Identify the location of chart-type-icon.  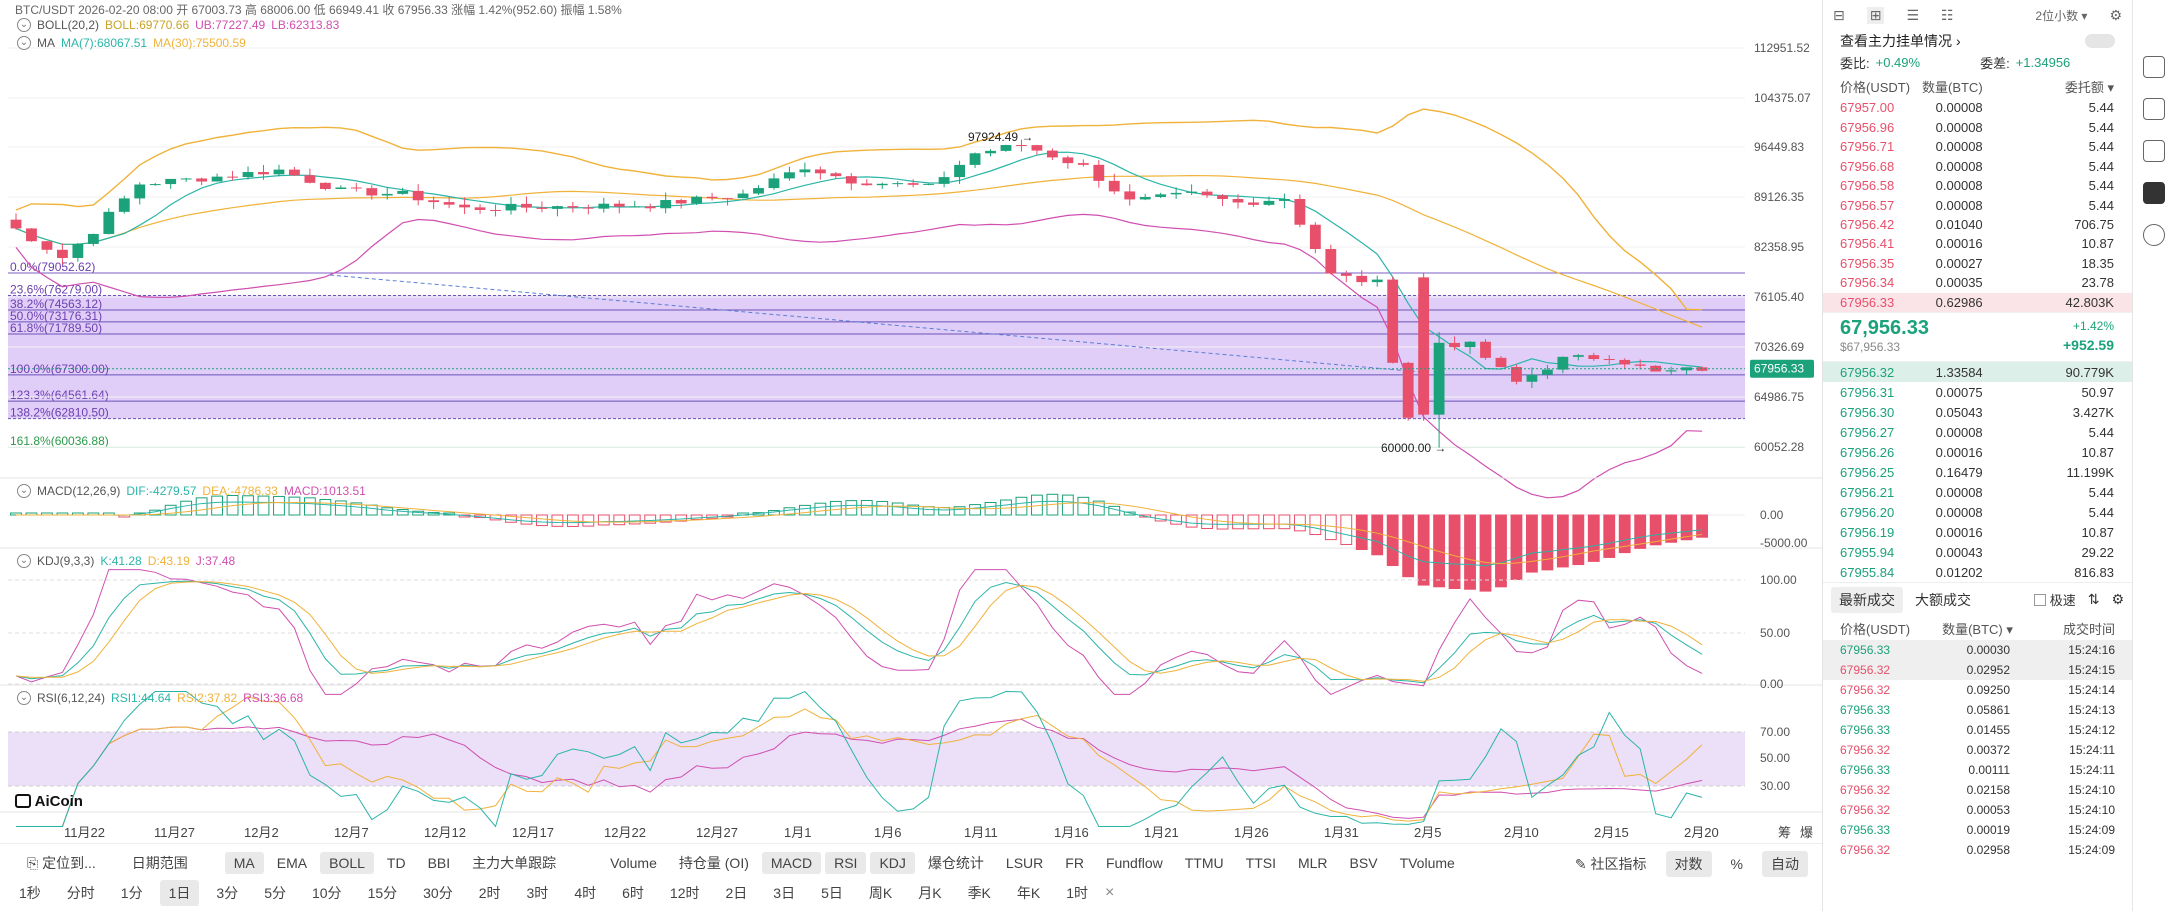
(2154, 109).